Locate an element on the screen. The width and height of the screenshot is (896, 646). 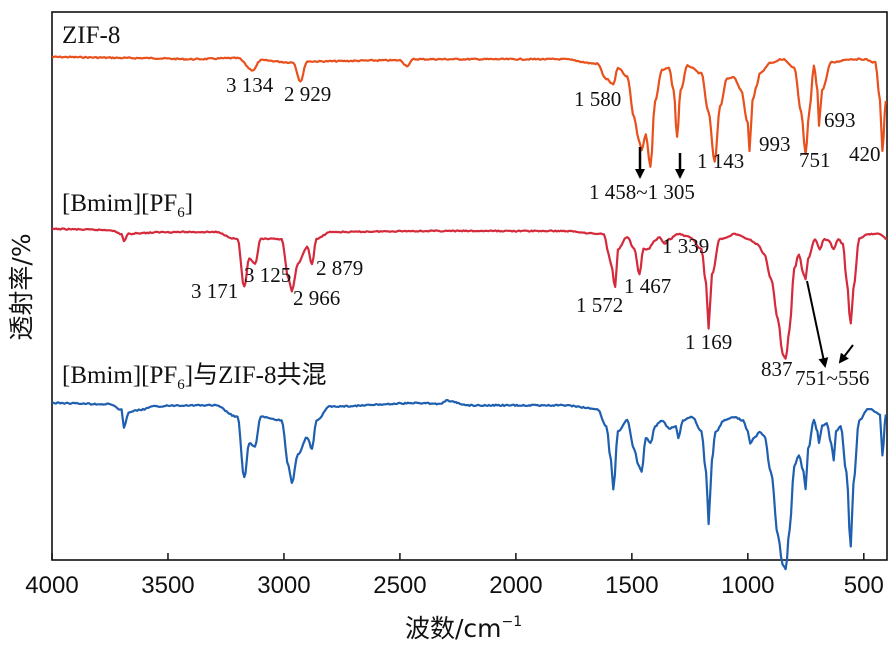
peak-label: 837 is located at coordinates (777, 369).